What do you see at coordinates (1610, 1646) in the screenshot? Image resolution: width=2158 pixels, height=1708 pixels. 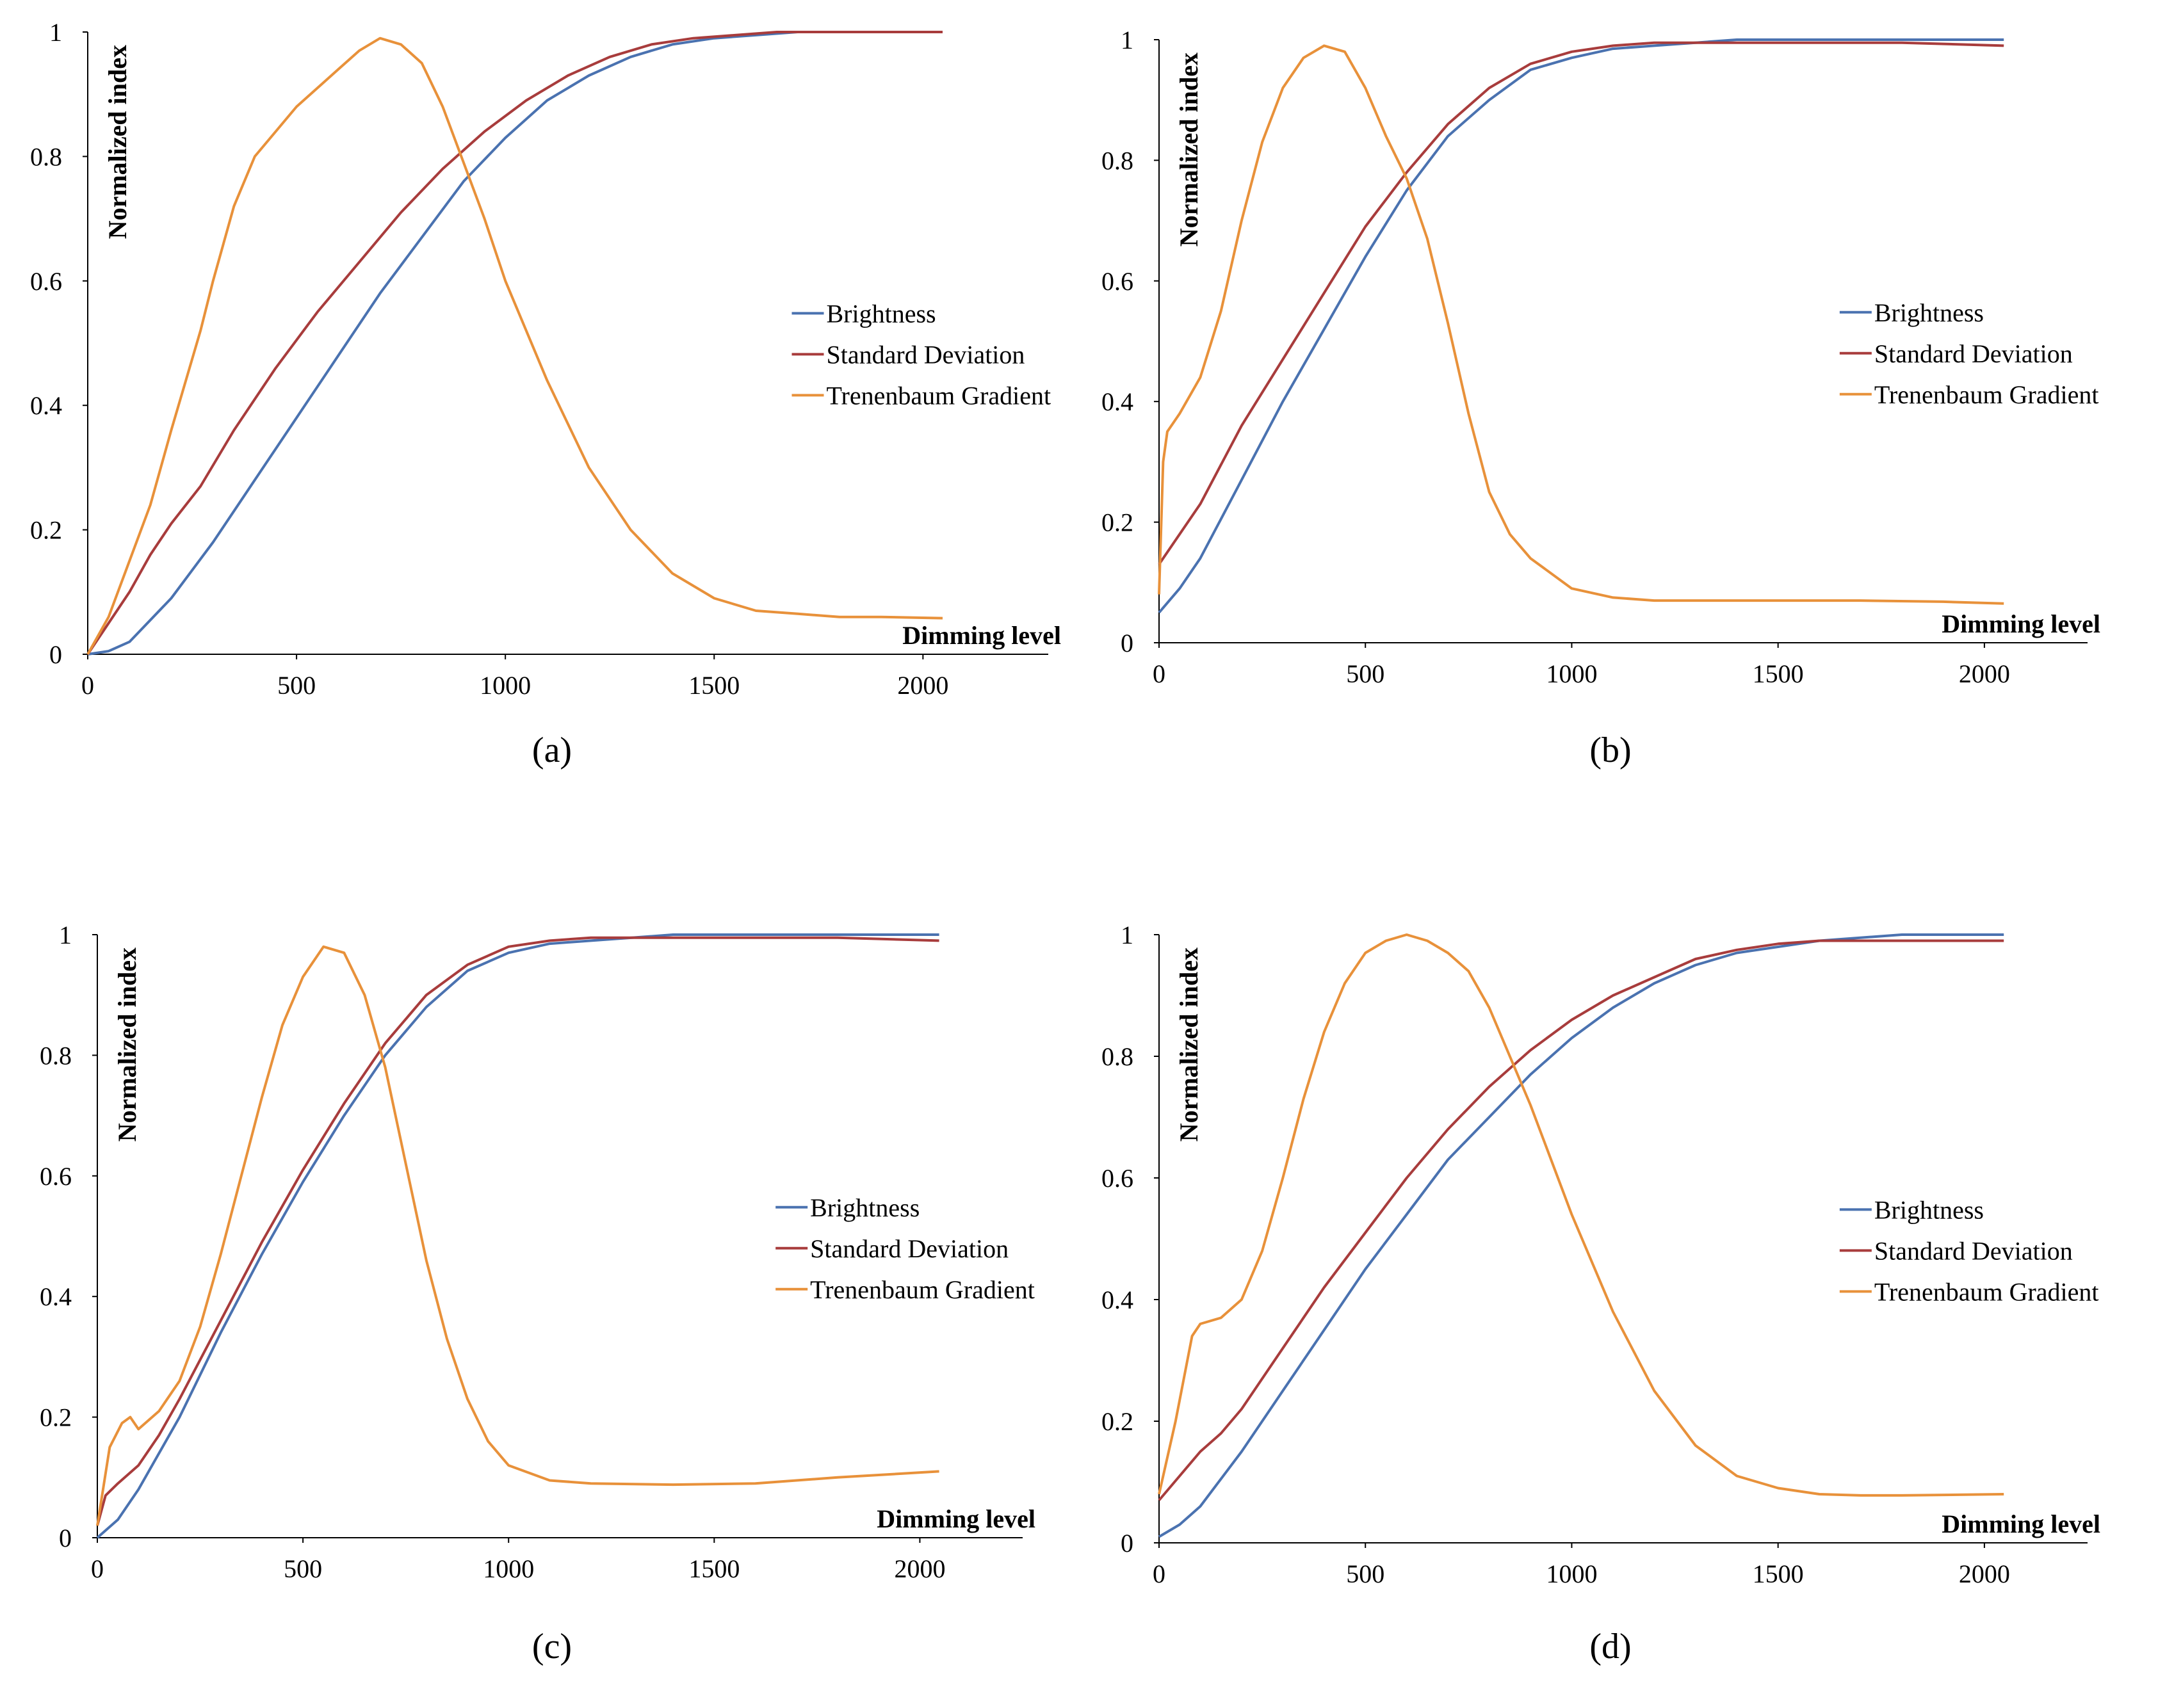 I see `panel-label: (d)` at bounding box center [1610, 1646].